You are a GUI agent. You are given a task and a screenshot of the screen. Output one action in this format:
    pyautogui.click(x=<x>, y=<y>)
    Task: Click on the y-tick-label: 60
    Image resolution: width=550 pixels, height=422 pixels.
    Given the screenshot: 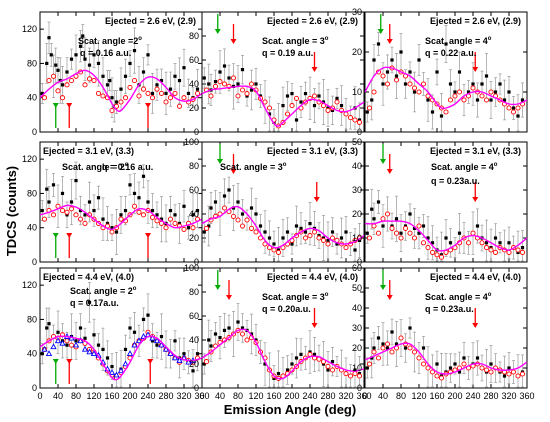 What is the action you would take?
    pyautogui.click(x=194, y=190)
    